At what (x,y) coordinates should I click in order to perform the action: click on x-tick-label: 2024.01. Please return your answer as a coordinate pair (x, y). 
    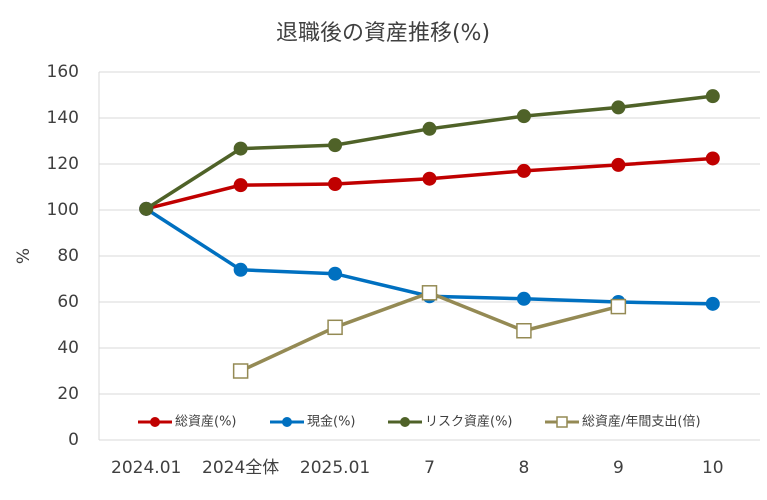
    Looking at the image, I should click on (146, 468).